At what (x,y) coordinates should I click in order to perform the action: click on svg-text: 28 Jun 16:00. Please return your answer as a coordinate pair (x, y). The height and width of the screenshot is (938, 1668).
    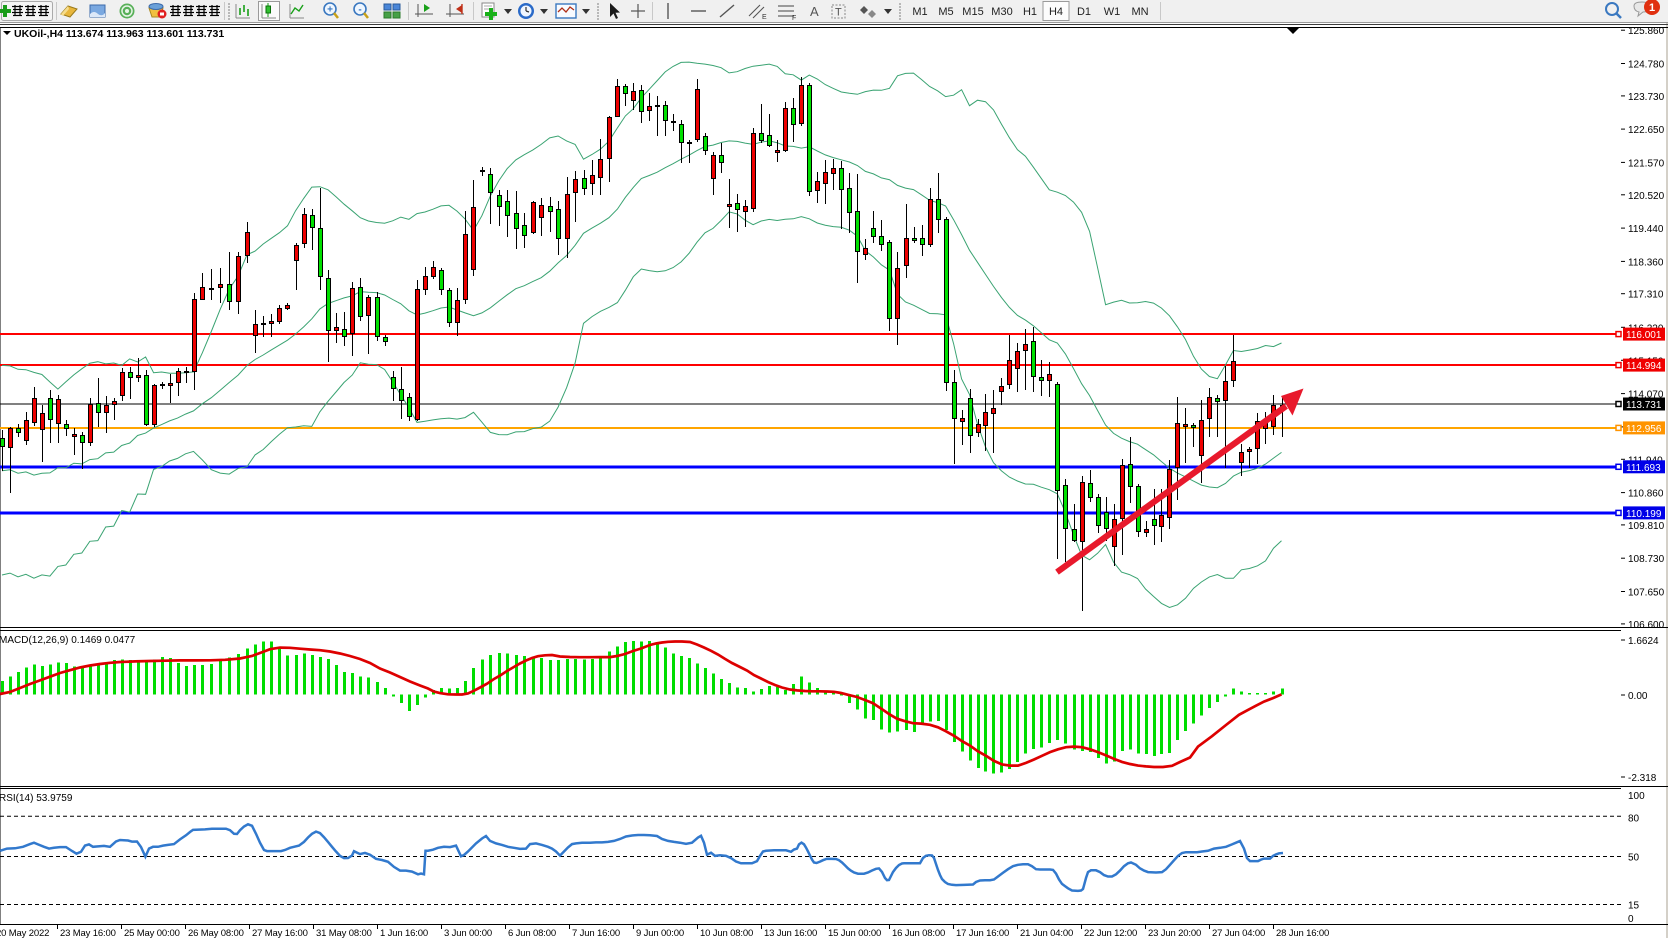
    Looking at the image, I should click on (1302, 933).